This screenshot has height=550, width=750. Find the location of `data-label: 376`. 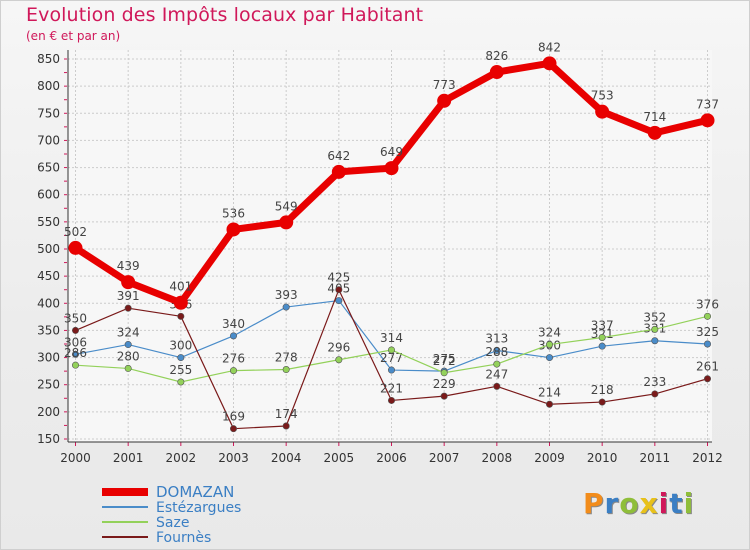

data-label: 376 is located at coordinates (707, 304).